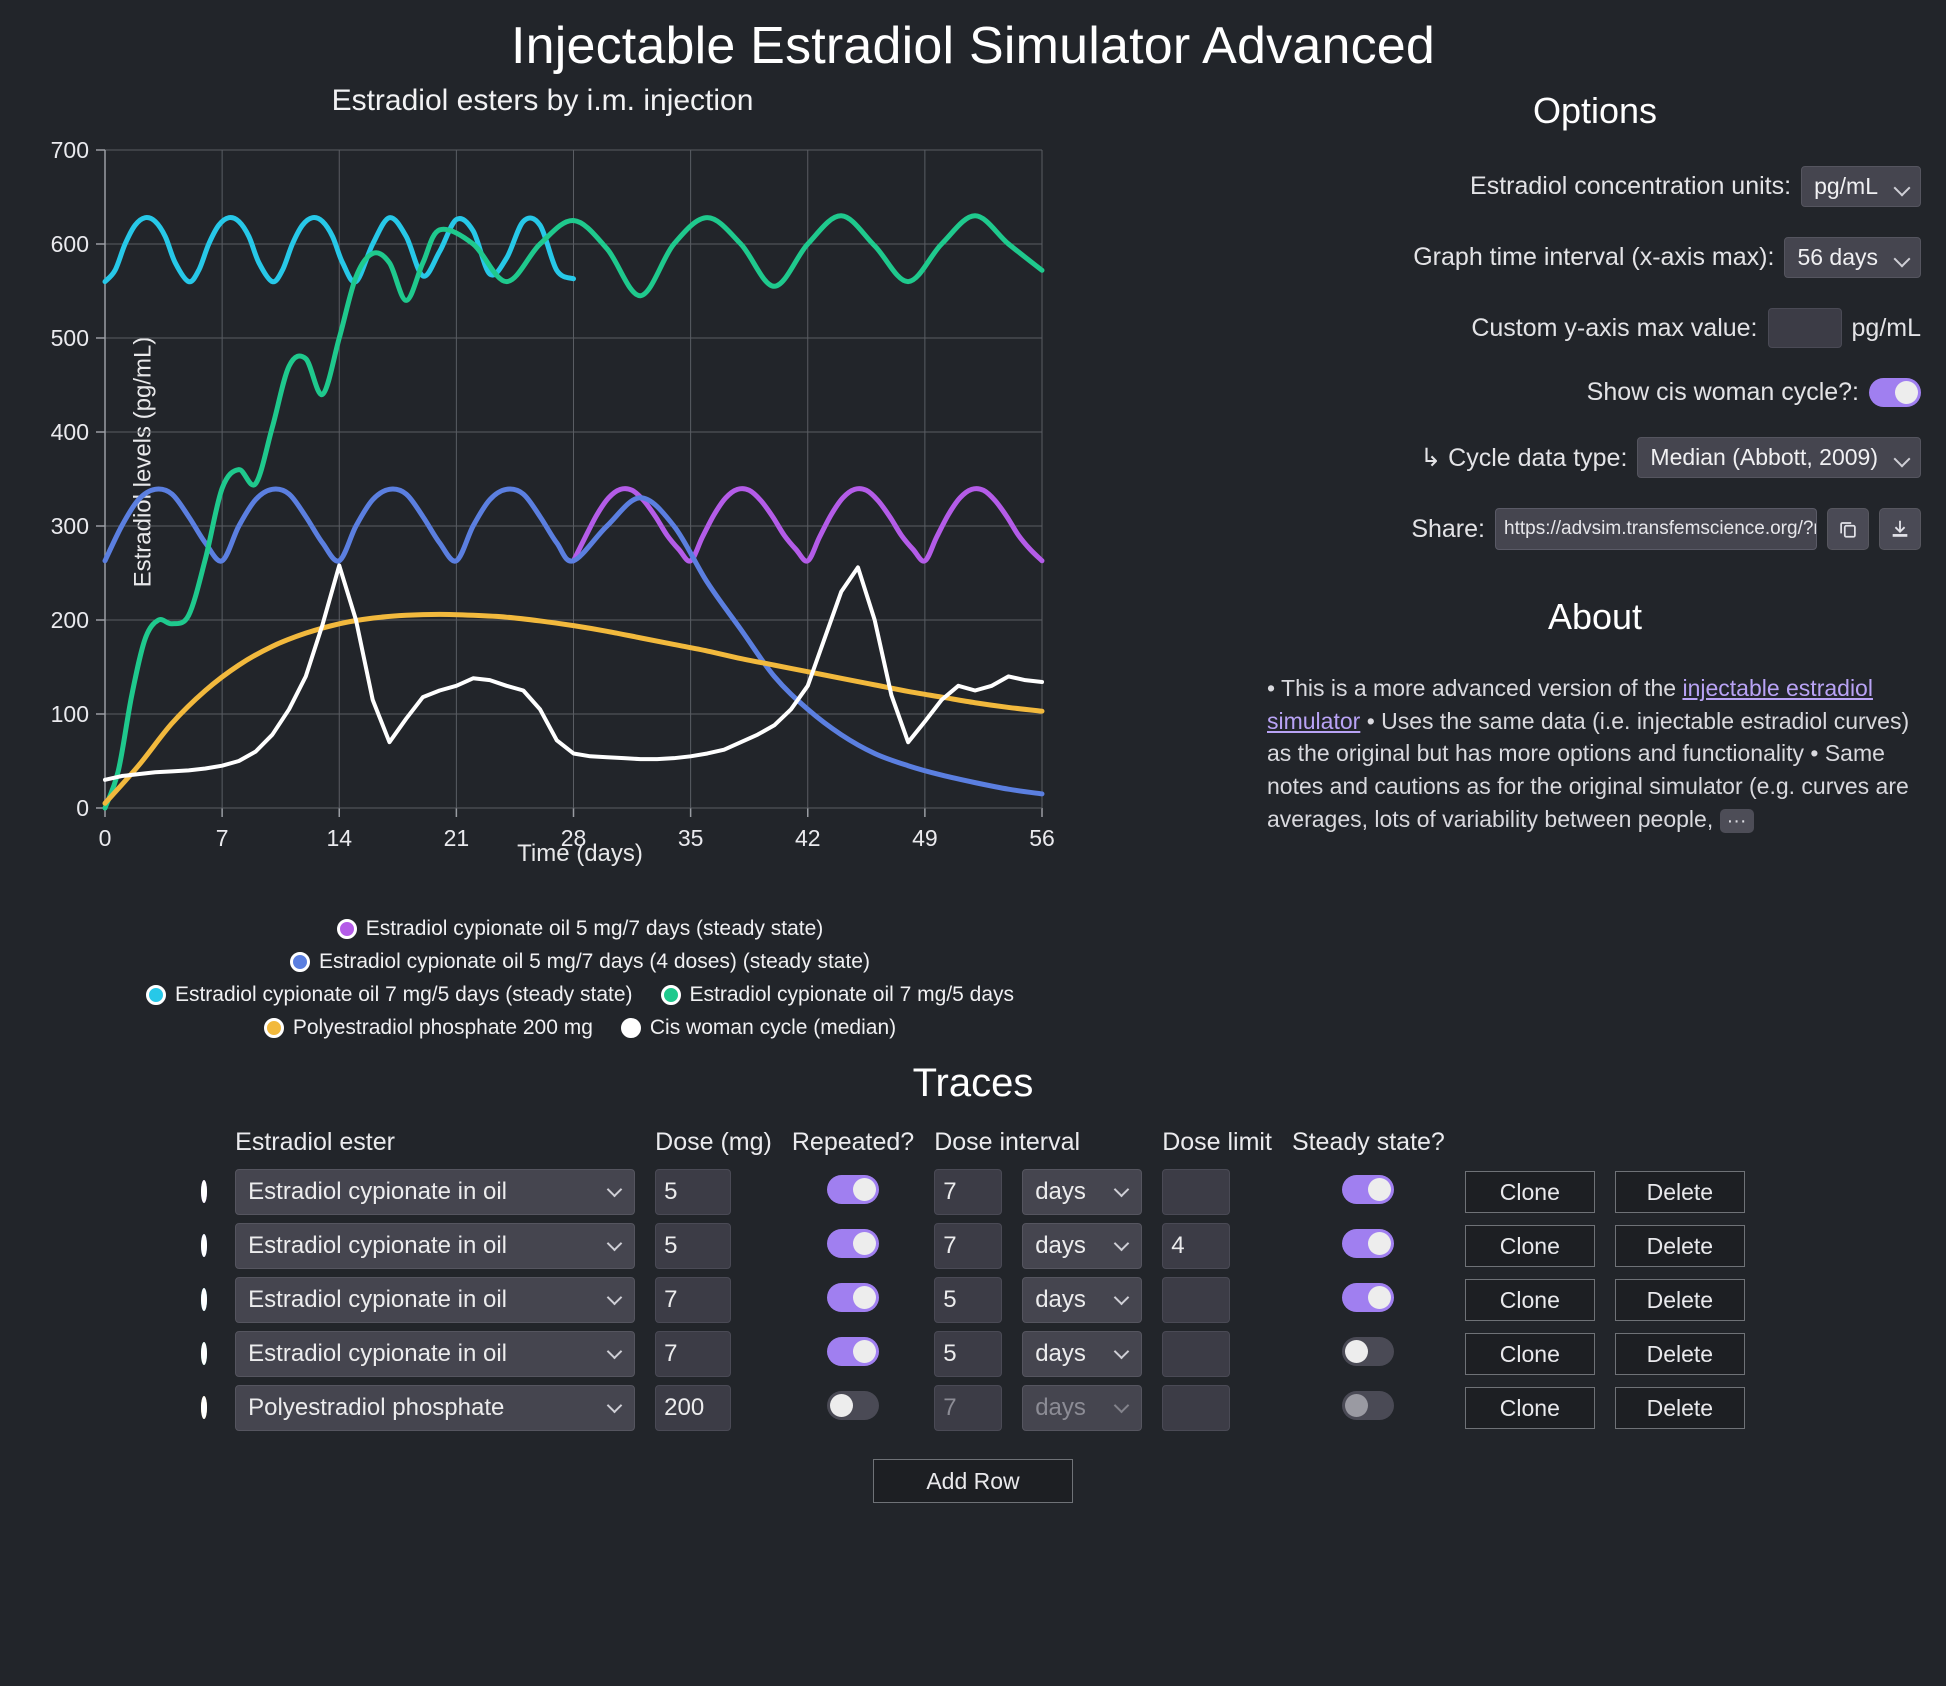  I want to click on col-color, so click(208, 1146).